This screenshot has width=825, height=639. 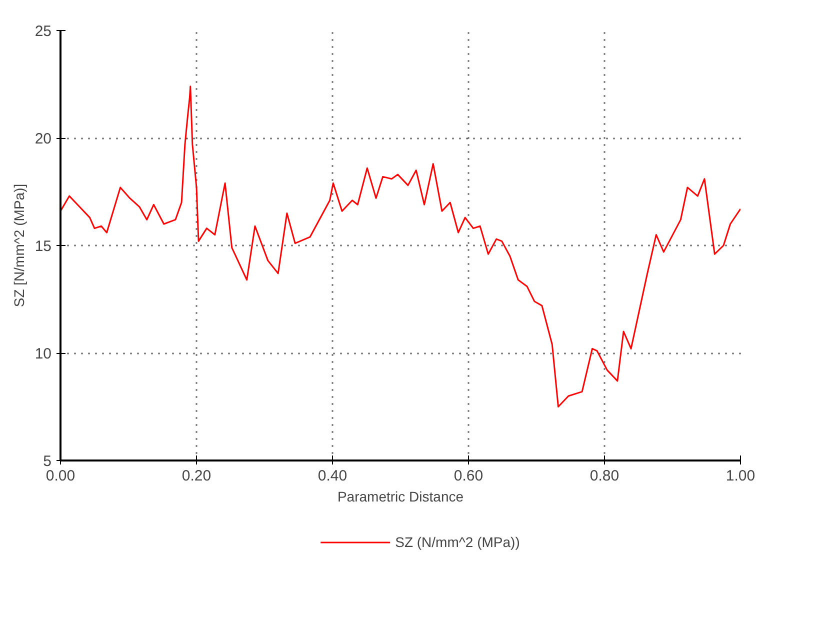 I want to click on x-tick-label: 0.00, so click(x=61, y=476).